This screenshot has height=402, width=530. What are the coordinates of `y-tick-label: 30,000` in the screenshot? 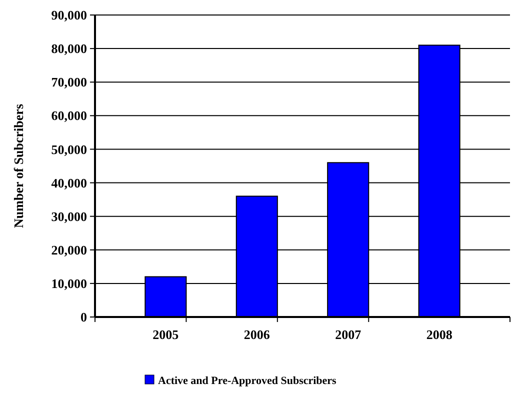 It's located at (69, 216).